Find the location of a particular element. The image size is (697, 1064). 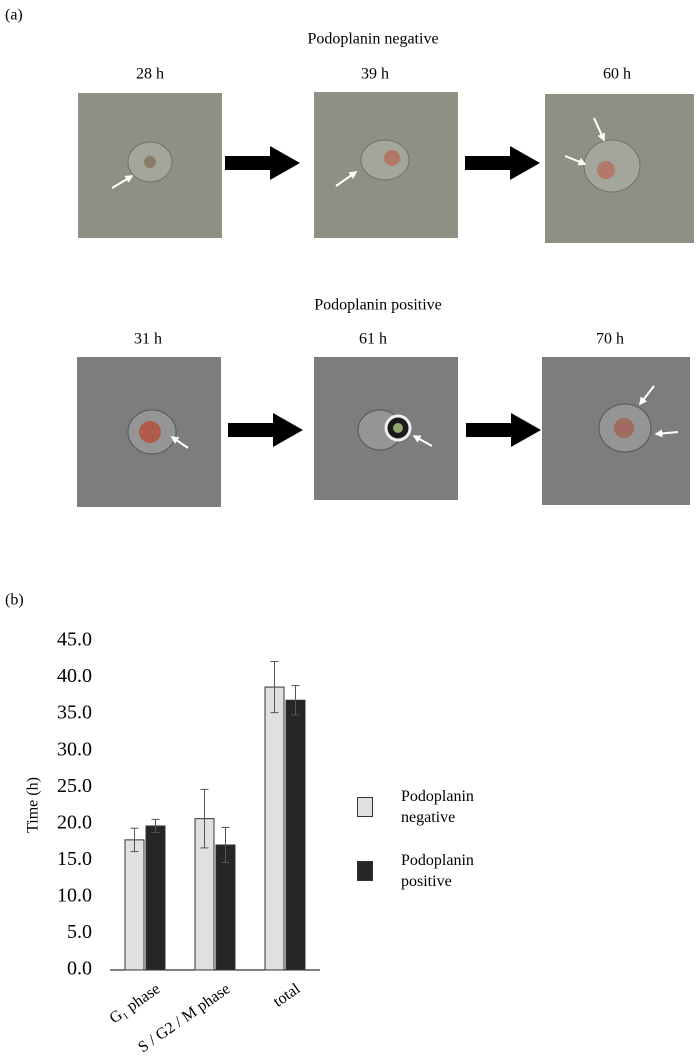

time-label: 28 h is located at coordinates (150, 74).